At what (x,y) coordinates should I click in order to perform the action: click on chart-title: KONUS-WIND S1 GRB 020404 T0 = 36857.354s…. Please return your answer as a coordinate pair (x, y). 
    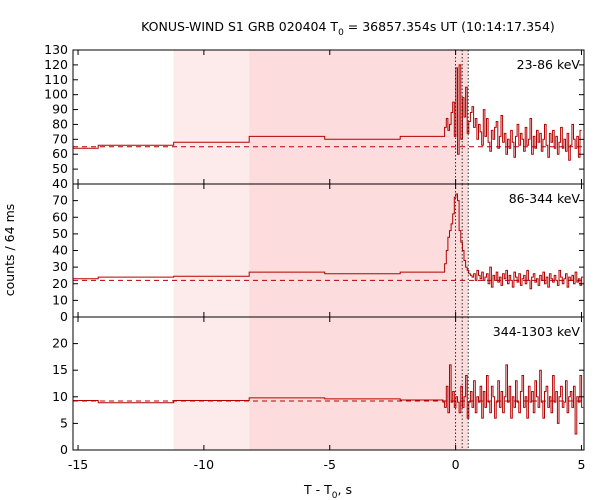
    Looking at the image, I should click on (348, 28).